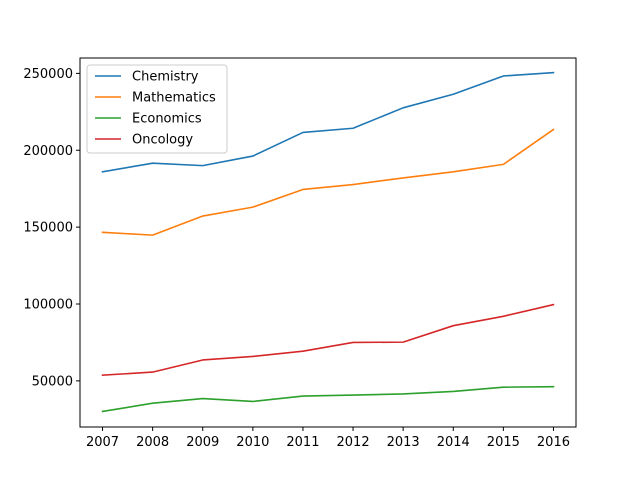  What do you see at coordinates (453, 442) in the screenshot?
I see `x-tick-label: 2014` at bounding box center [453, 442].